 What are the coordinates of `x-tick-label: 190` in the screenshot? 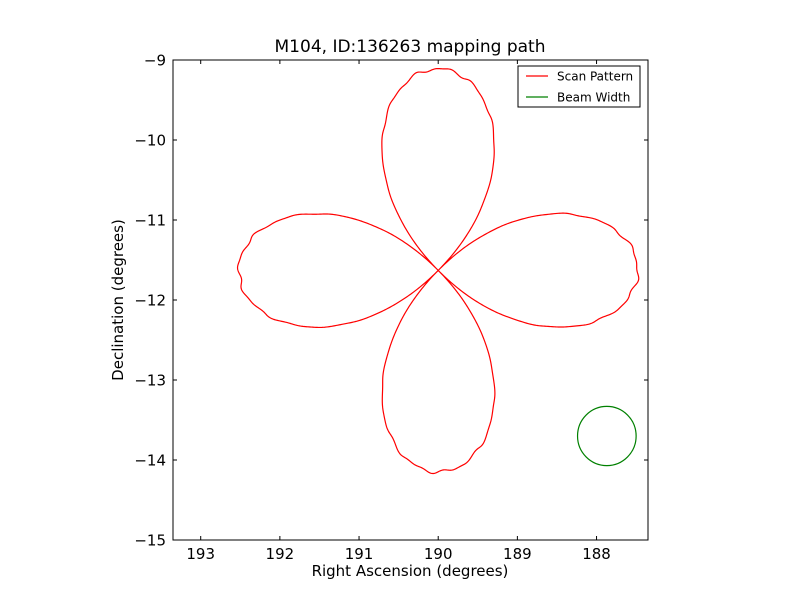 It's located at (438, 554).